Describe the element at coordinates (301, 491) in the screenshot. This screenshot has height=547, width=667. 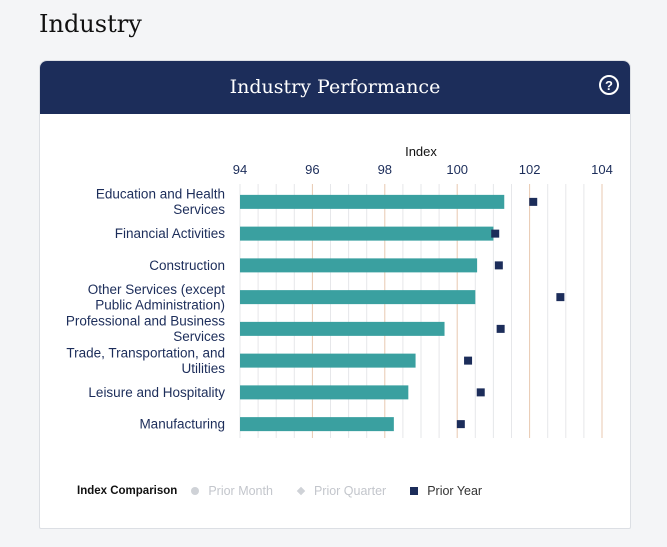
I see `diamond-marker-icon` at that location.